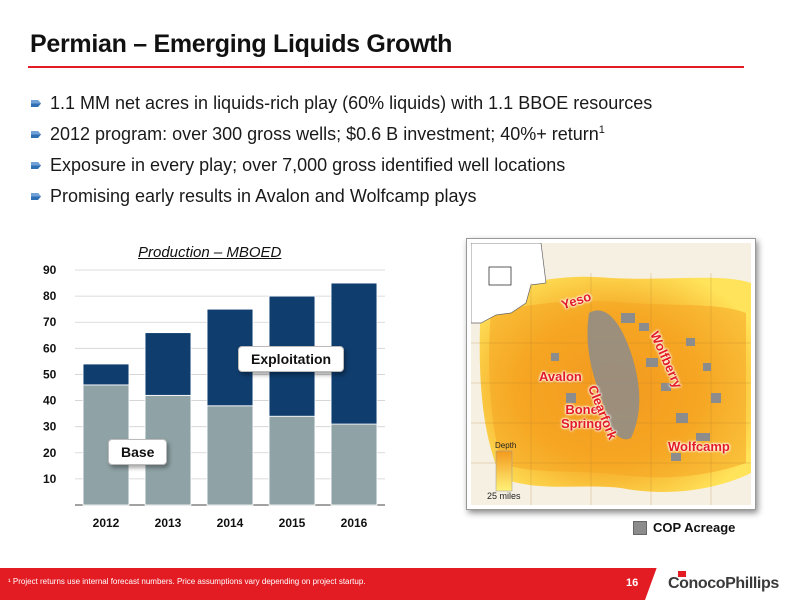 Image resolution: width=800 pixels, height=600 pixels. I want to click on x-tick-label: 2014, so click(230, 523).